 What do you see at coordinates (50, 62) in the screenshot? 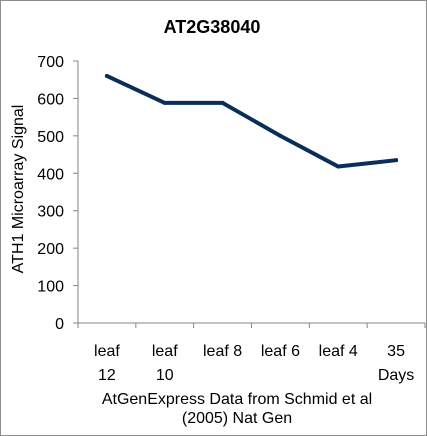
I see `y-tick-label: 700` at bounding box center [50, 62].